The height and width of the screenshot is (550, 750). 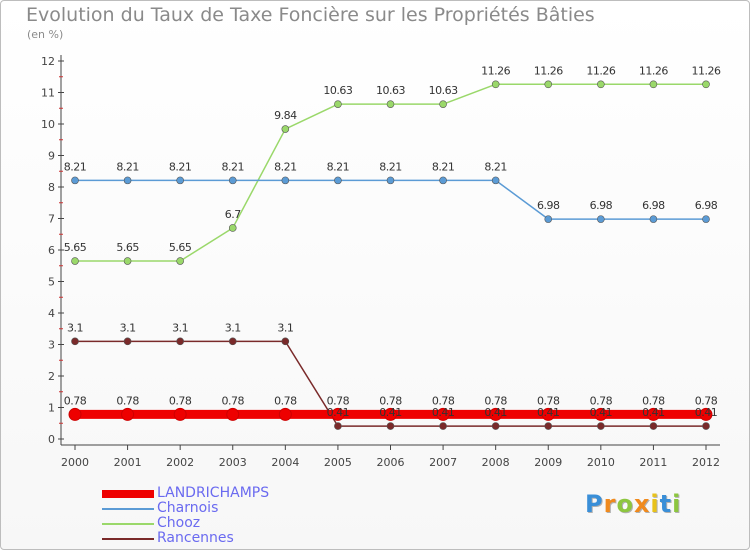 I want to click on x-tick-label: 2003, so click(x=233, y=462).